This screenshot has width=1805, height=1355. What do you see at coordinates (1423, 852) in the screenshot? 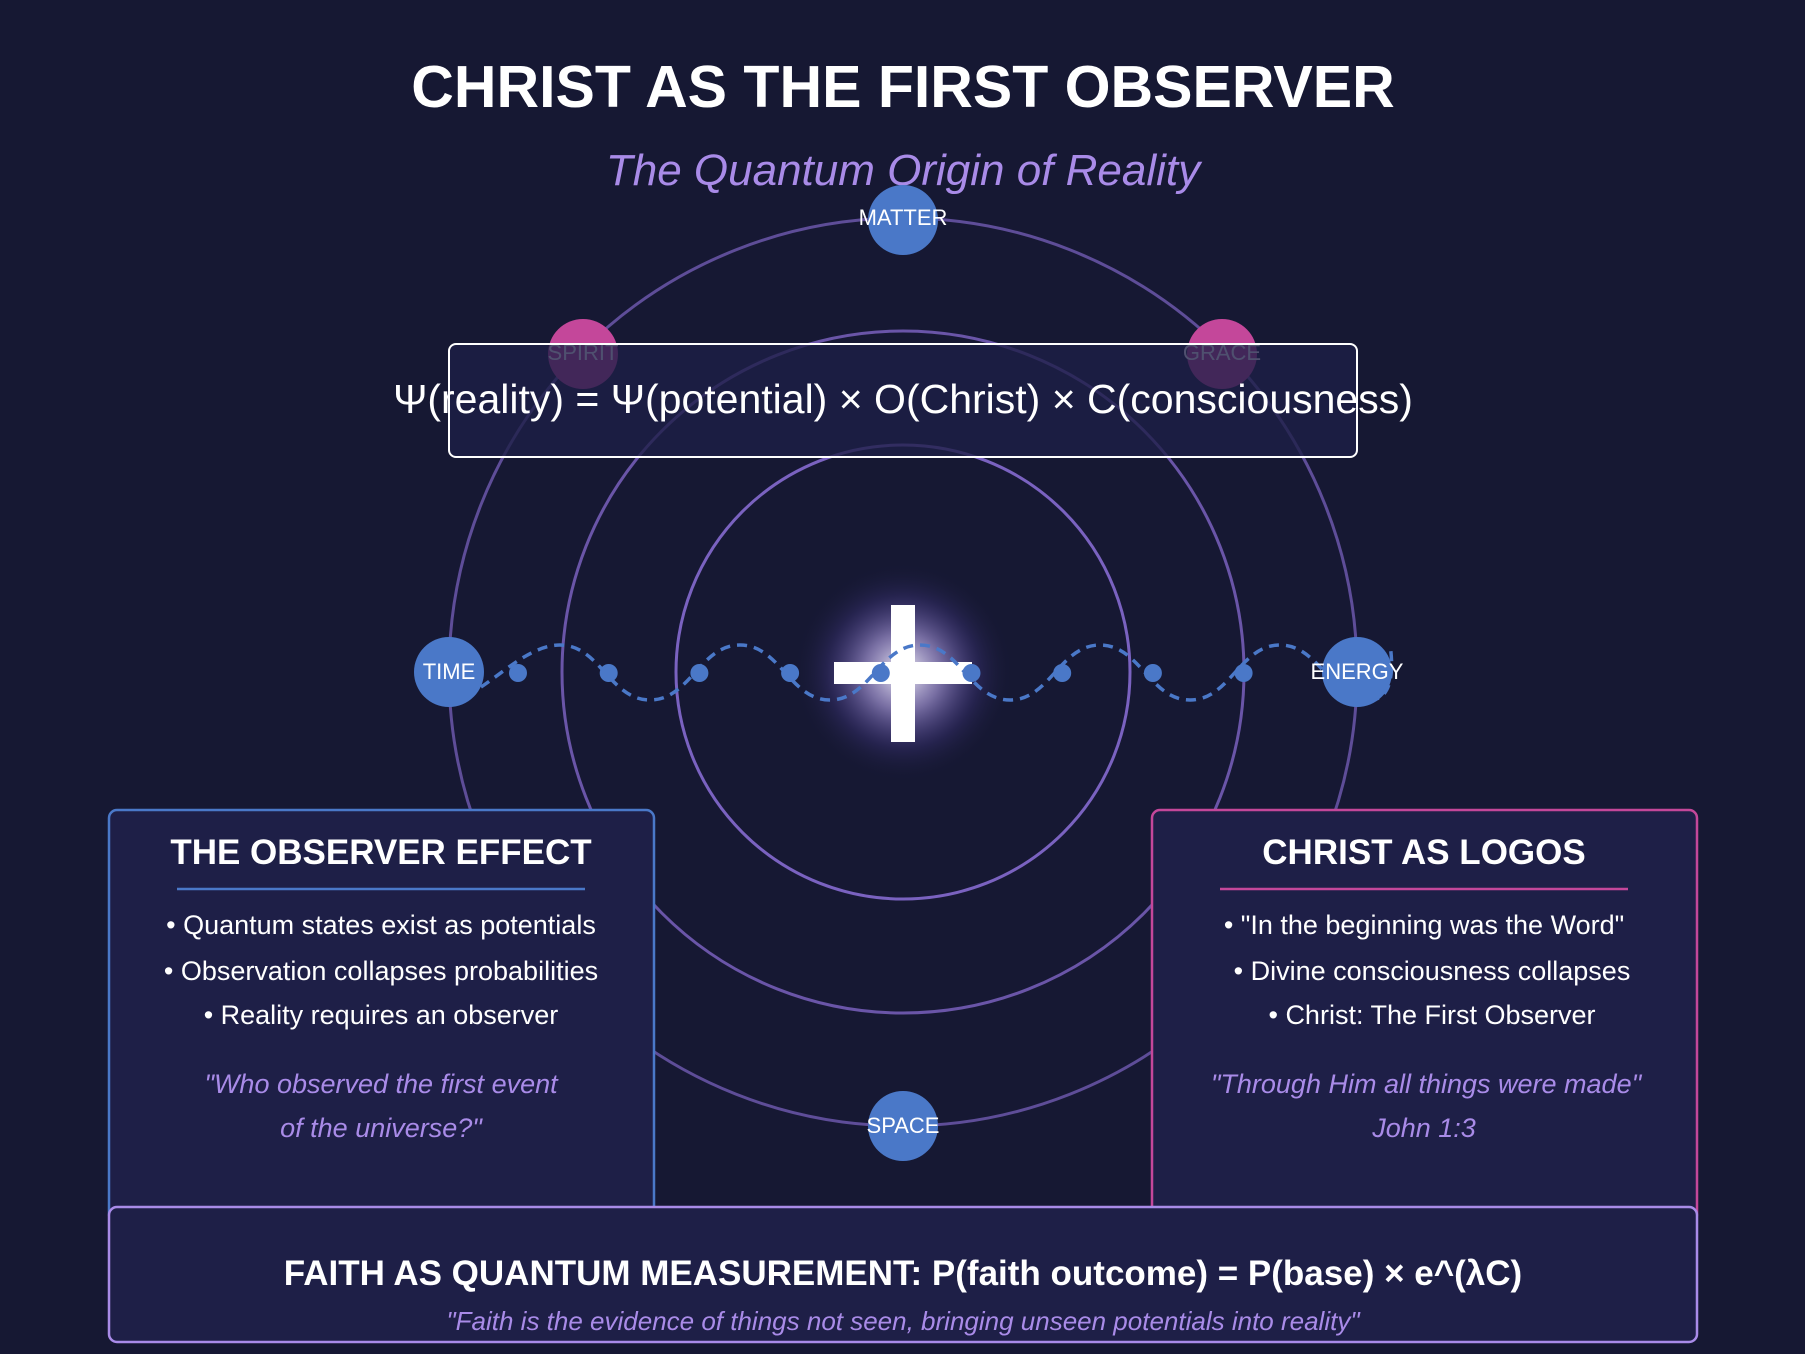
I see `logos-heading: CHRIST AS LOGOS` at bounding box center [1423, 852].